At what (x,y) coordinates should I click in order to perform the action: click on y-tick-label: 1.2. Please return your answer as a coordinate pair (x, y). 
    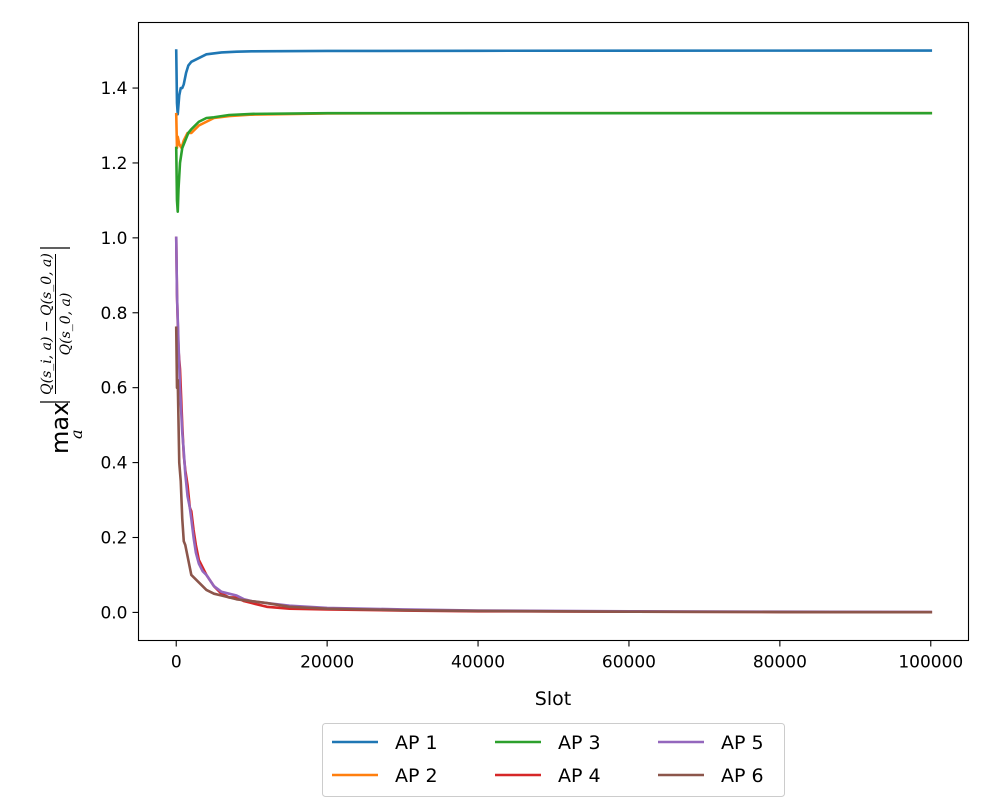
    Looking at the image, I should click on (113, 164).